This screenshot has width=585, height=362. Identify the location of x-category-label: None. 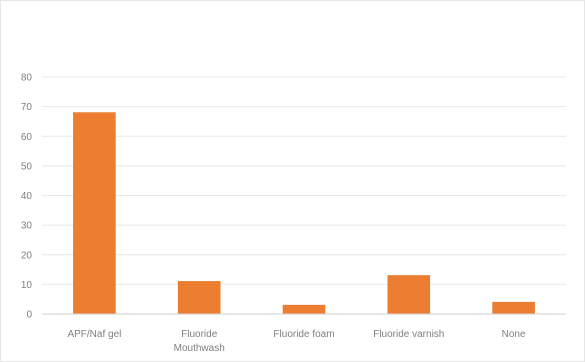
(514, 334).